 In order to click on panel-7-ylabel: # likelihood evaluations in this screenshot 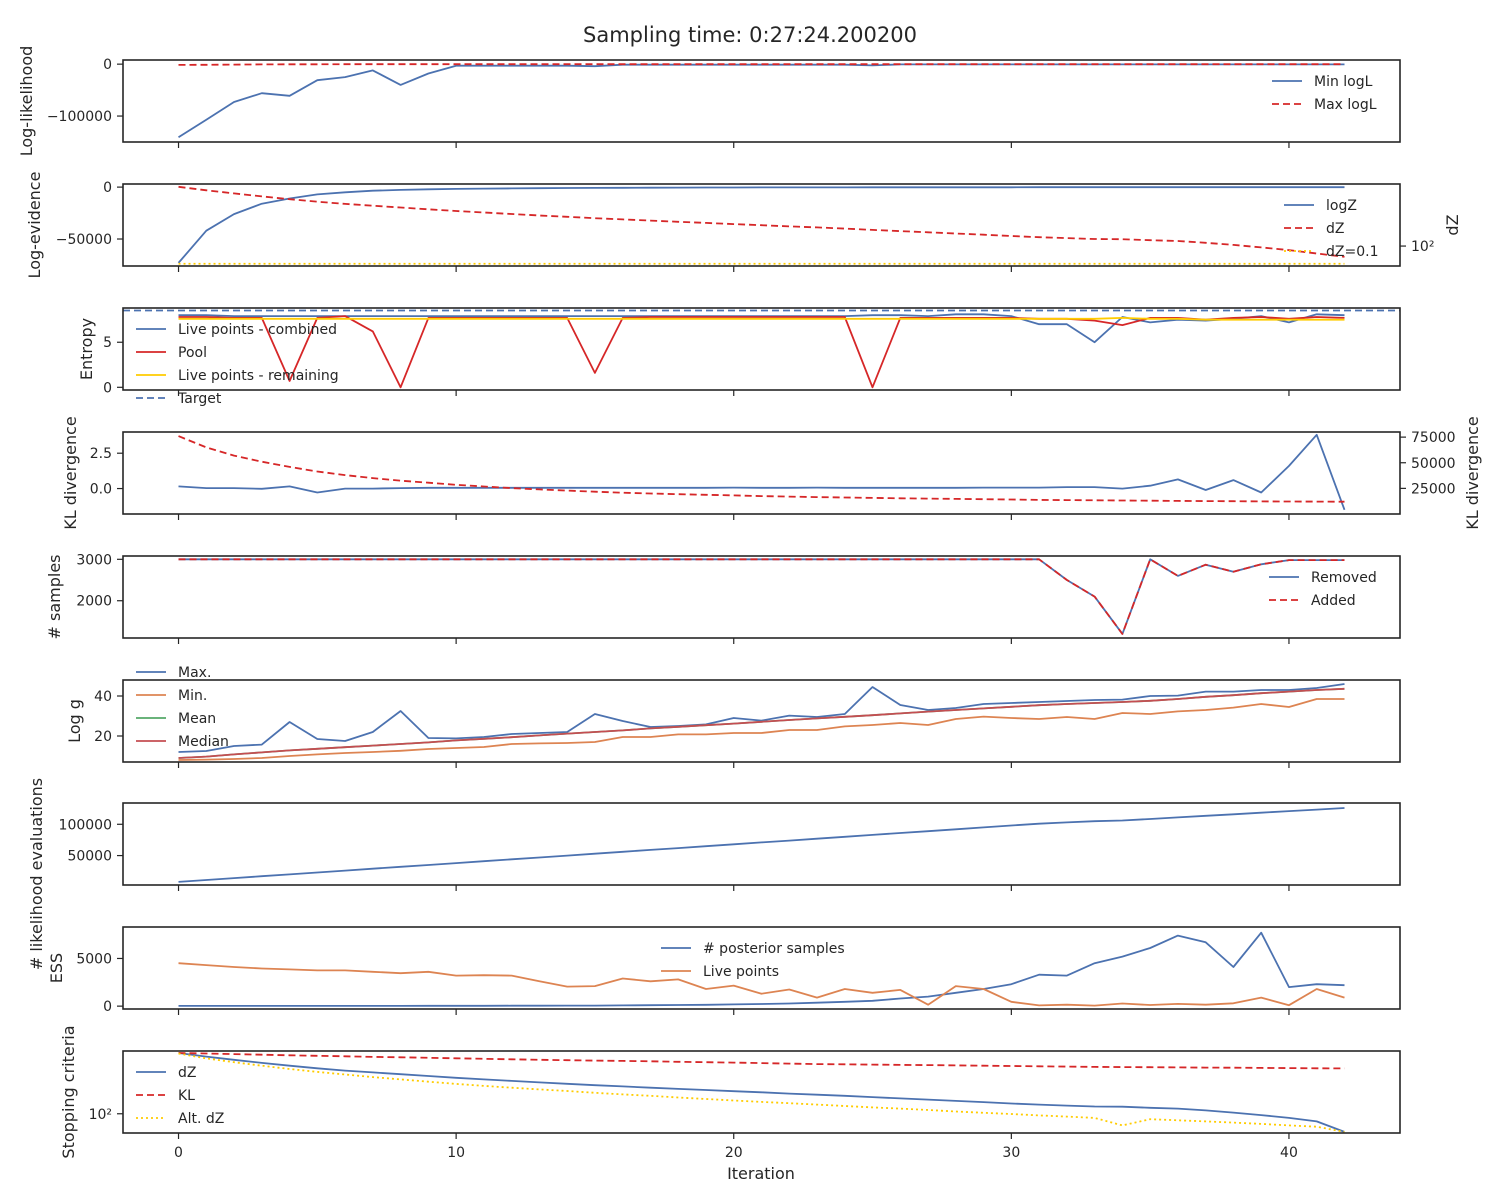, I will do `click(36, 874)`.